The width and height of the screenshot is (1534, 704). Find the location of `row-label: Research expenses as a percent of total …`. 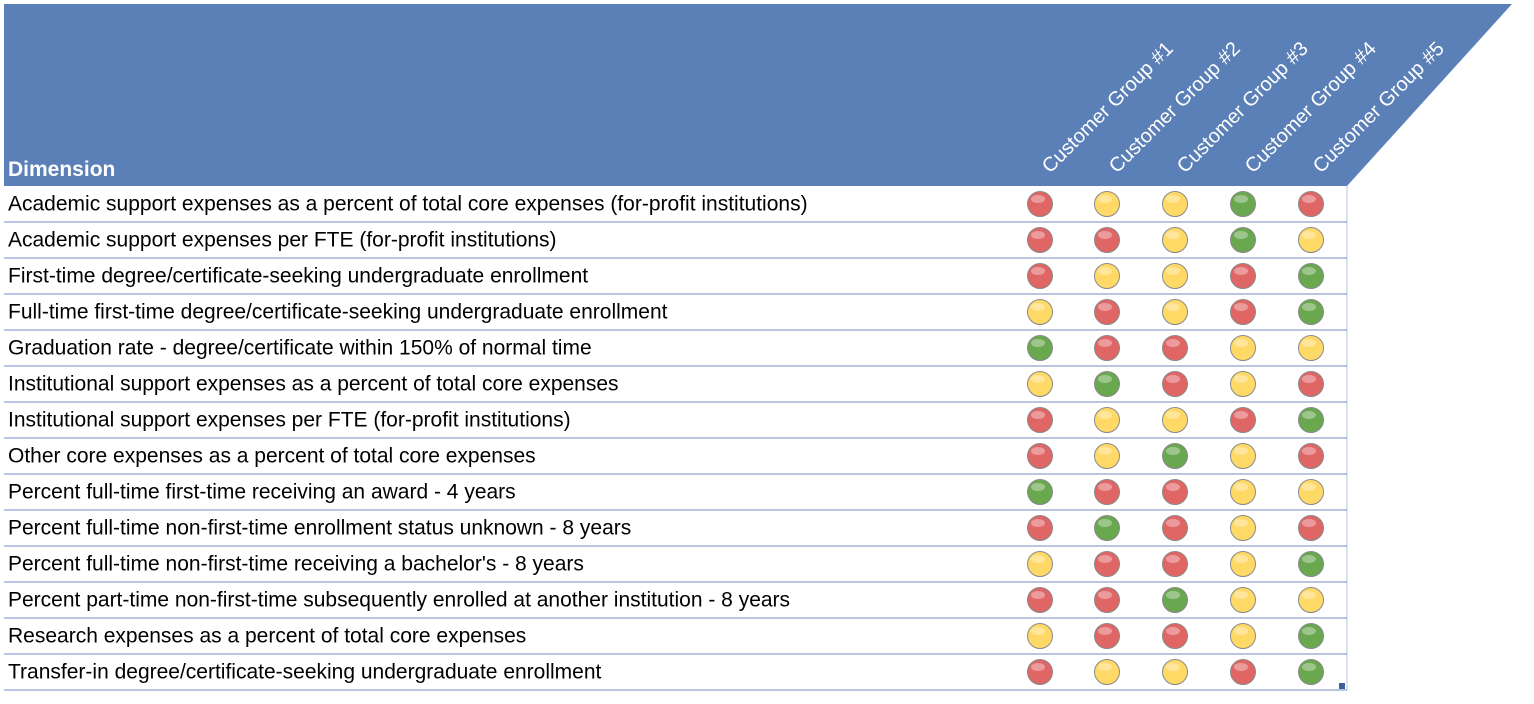

row-label: Research expenses as a percent of total … is located at coordinates (267, 636).